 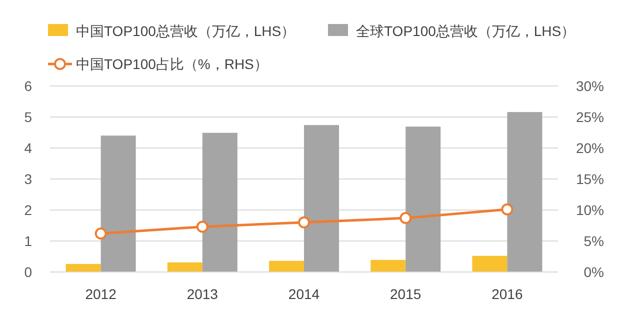 What do you see at coordinates (594, 241) in the screenshot?
I see `y2-tick-label: 5%` at bounding box center [594, 241].